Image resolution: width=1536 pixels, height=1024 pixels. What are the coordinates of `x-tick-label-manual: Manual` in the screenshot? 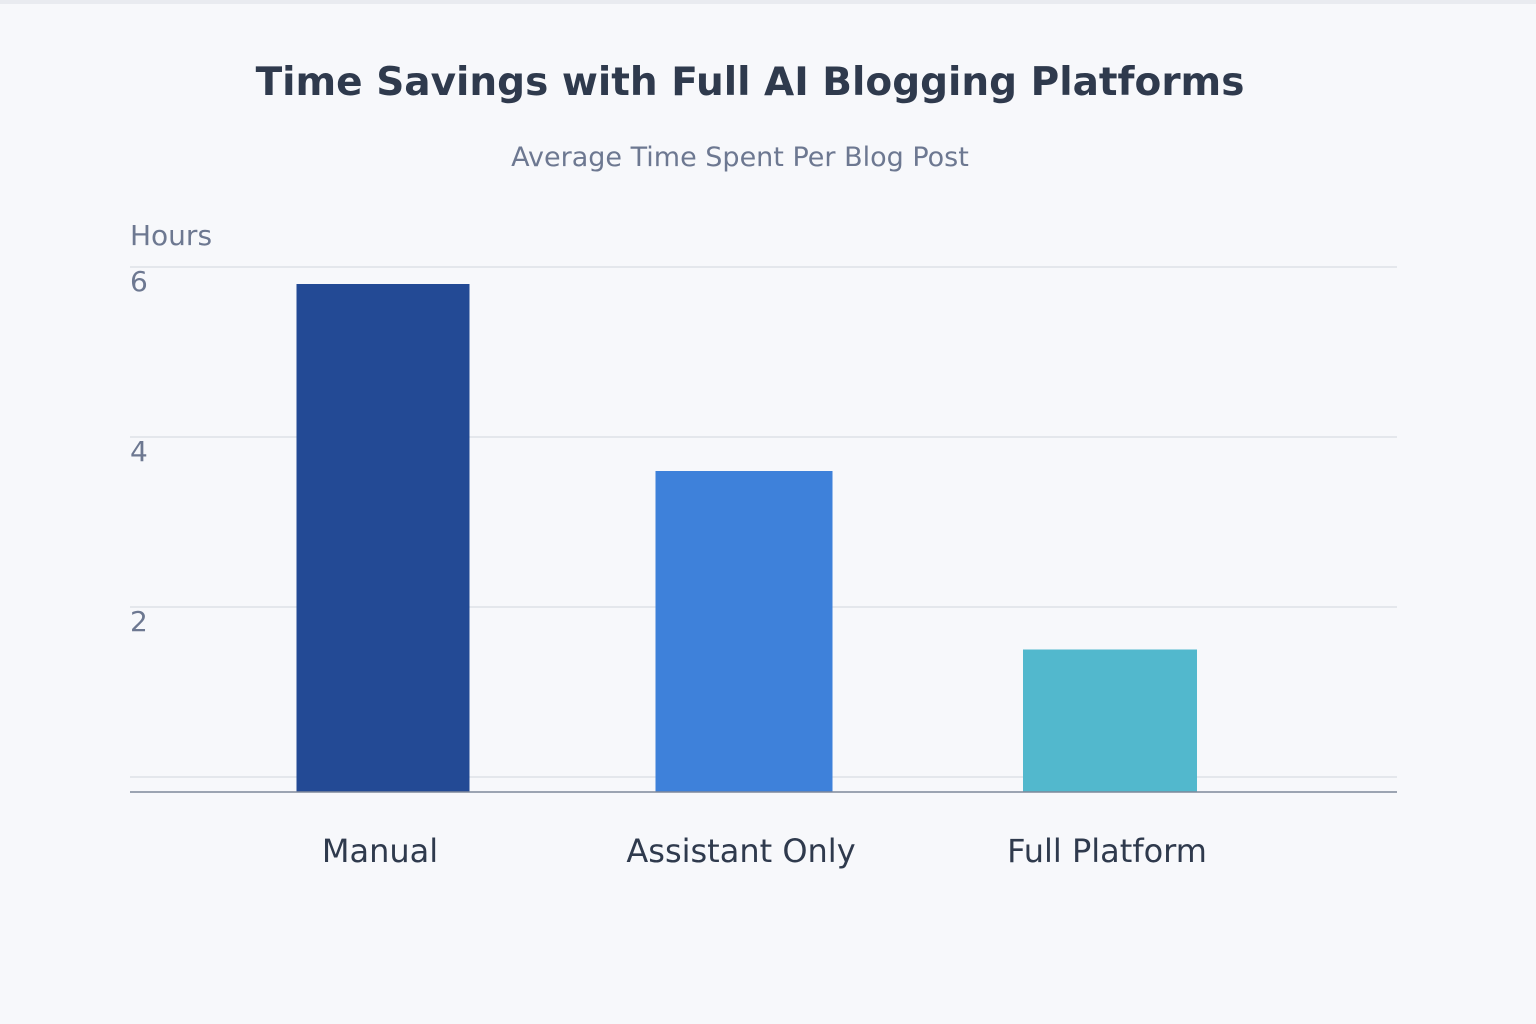 It's located at (380, 851).